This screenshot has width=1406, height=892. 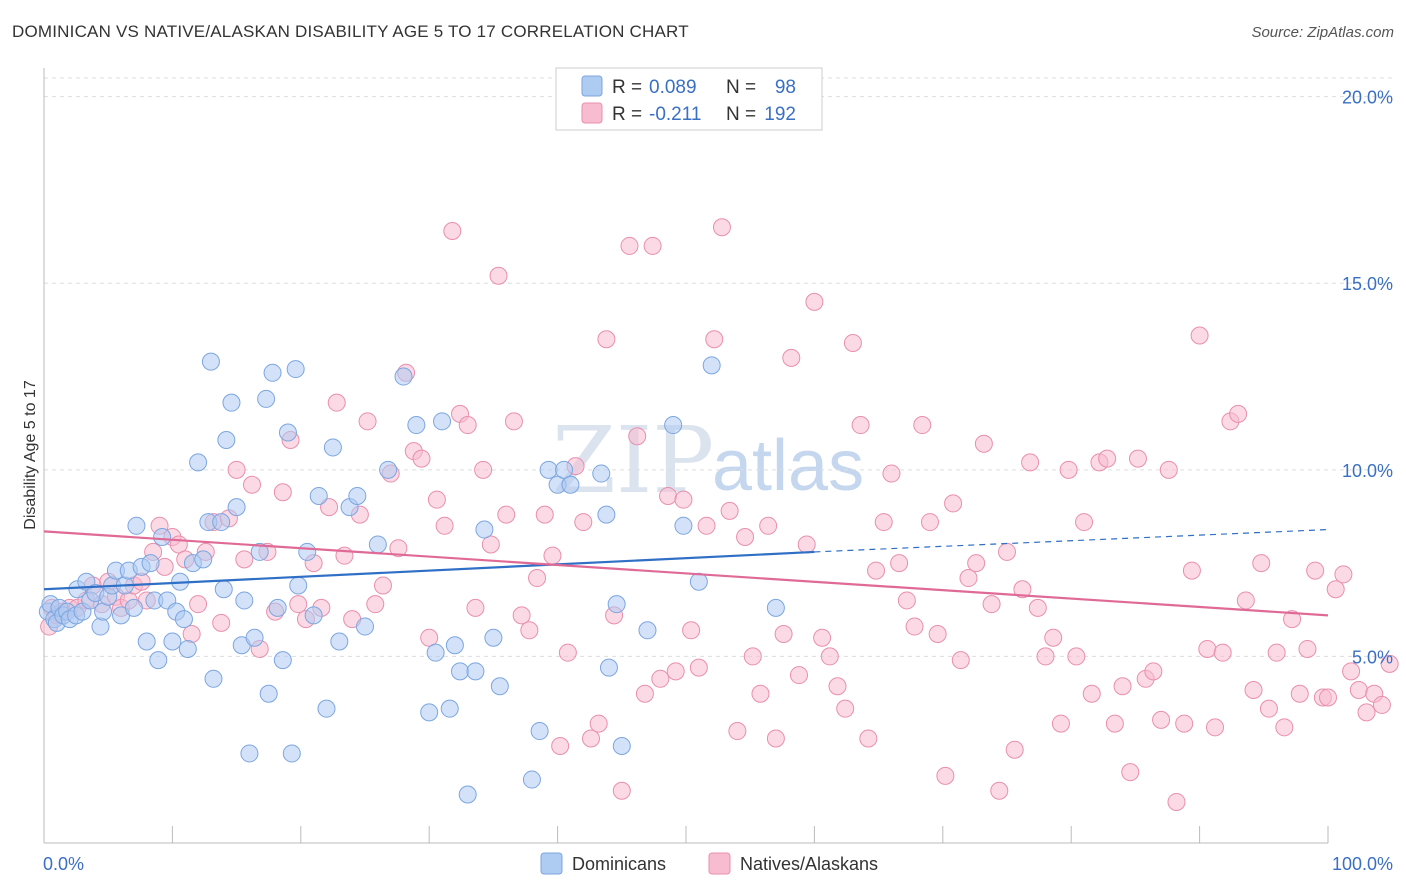 What do you see at coordinates (1322, 32) in the screenshot?
I see `chart-source: Source: ZipAtlas.com` at bounding box center [1322, 32].